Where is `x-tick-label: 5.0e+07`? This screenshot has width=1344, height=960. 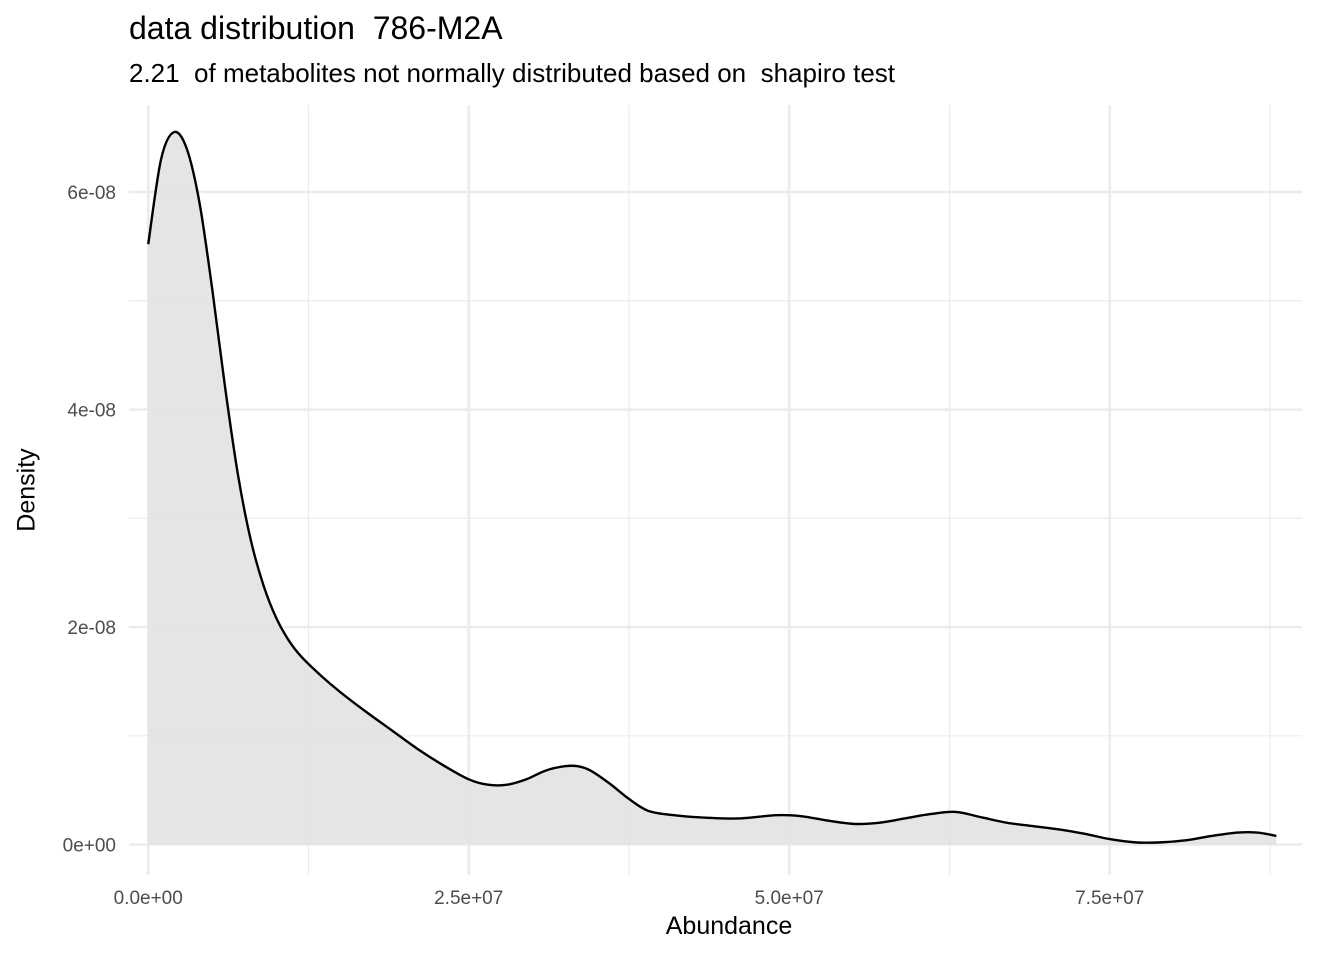 x-tick-label: 5.0e+07 is located at coordinates (789, 898).